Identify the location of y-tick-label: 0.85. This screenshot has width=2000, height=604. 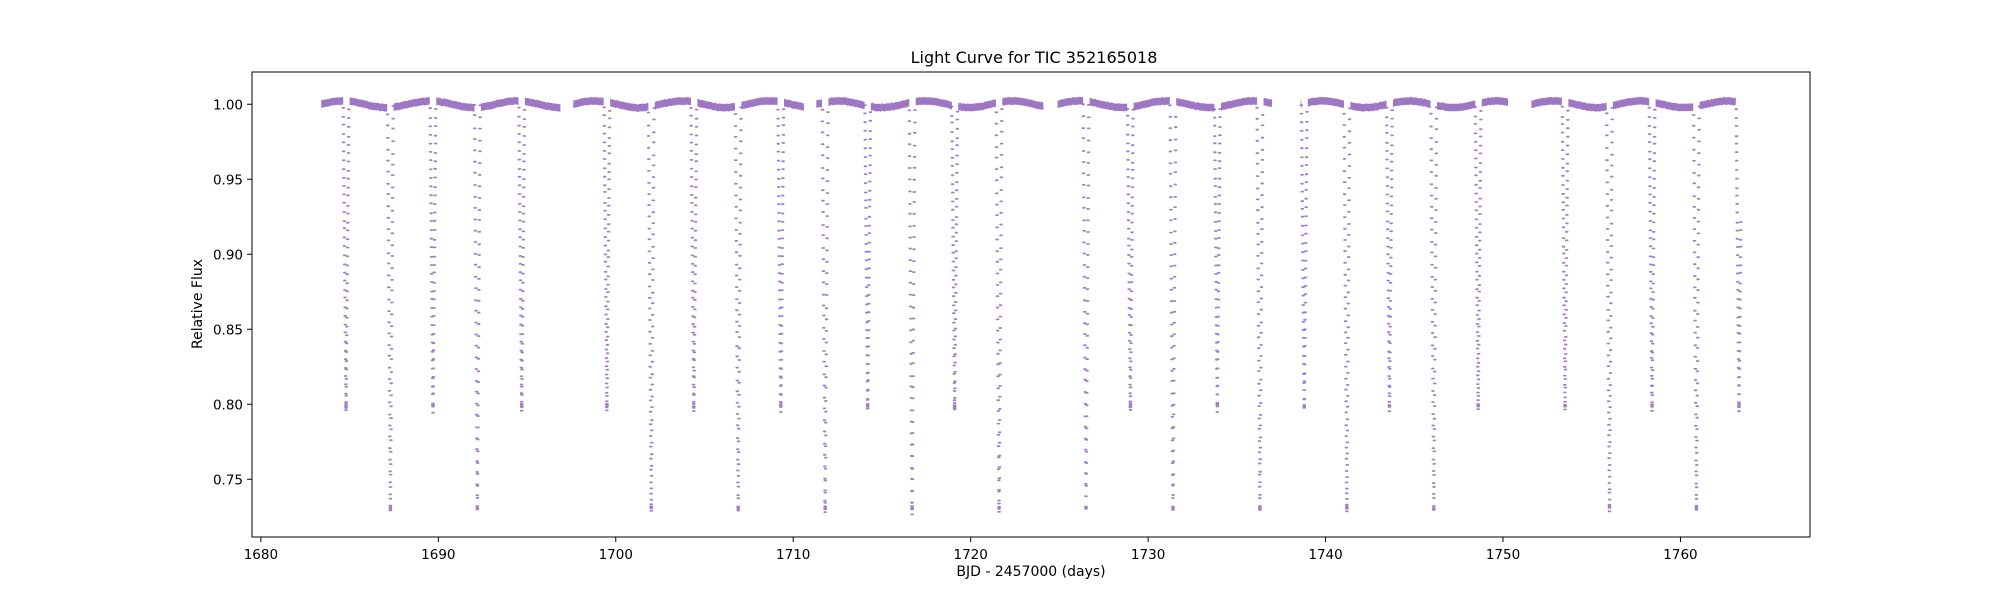
(228, 330).